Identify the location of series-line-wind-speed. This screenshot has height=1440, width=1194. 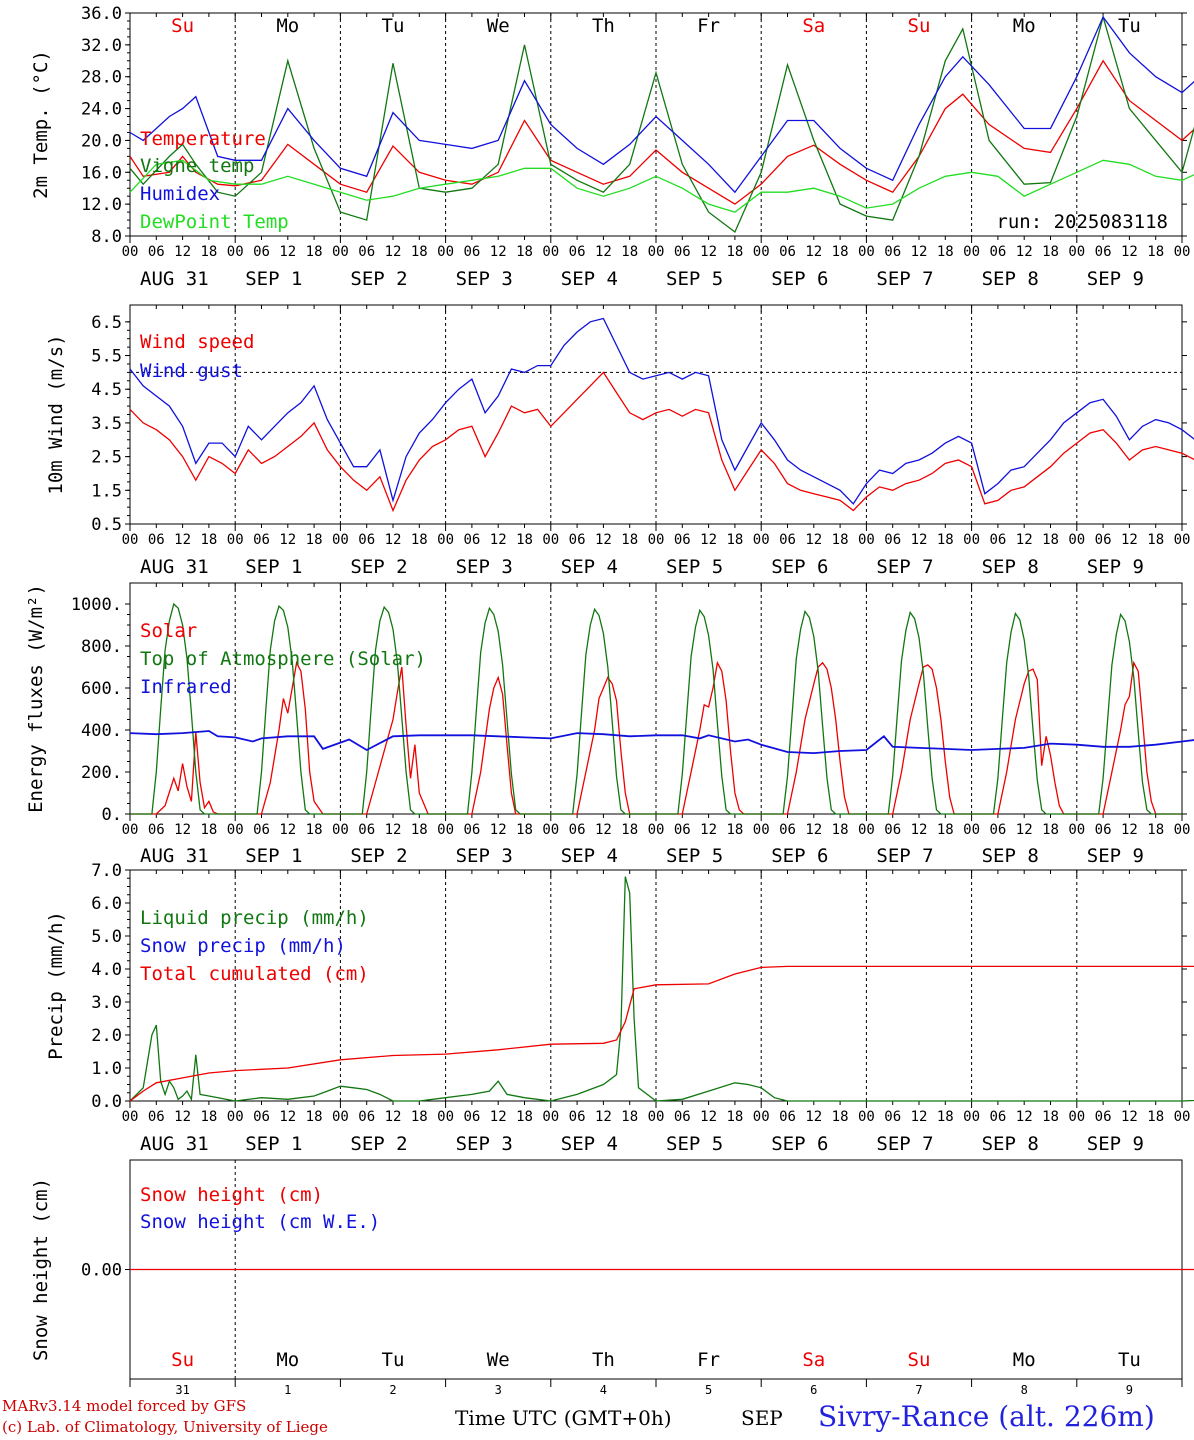
(661, 442).